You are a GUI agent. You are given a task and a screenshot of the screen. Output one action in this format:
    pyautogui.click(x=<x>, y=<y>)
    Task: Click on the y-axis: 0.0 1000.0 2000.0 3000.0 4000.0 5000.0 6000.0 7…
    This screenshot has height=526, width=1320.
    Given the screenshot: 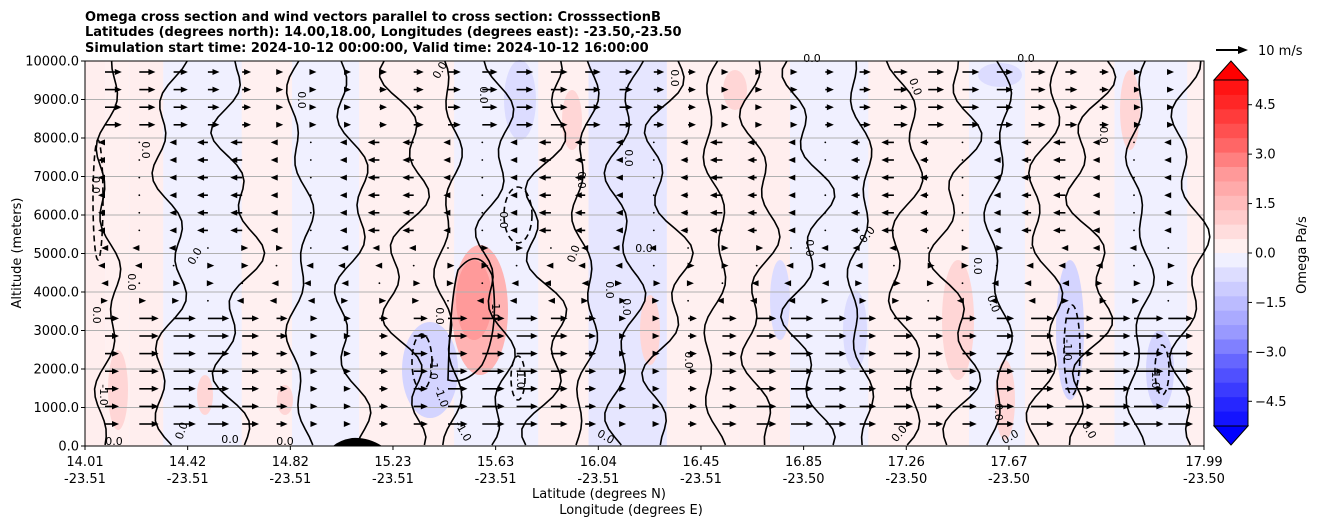 What is the action you would take?
    pyautogui.click(x=55, y=255)
    